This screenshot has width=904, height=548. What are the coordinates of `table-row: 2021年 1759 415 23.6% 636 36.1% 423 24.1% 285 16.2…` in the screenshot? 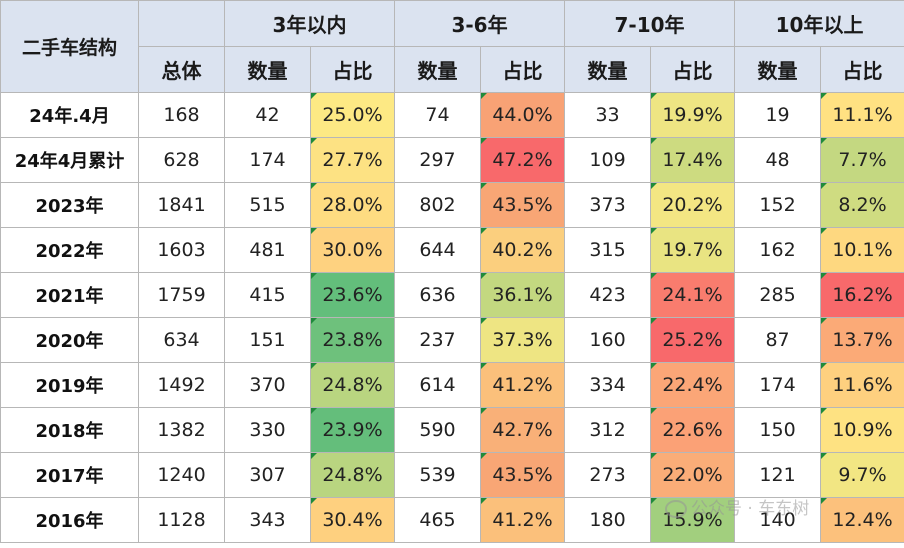 It's located at (452, 295).